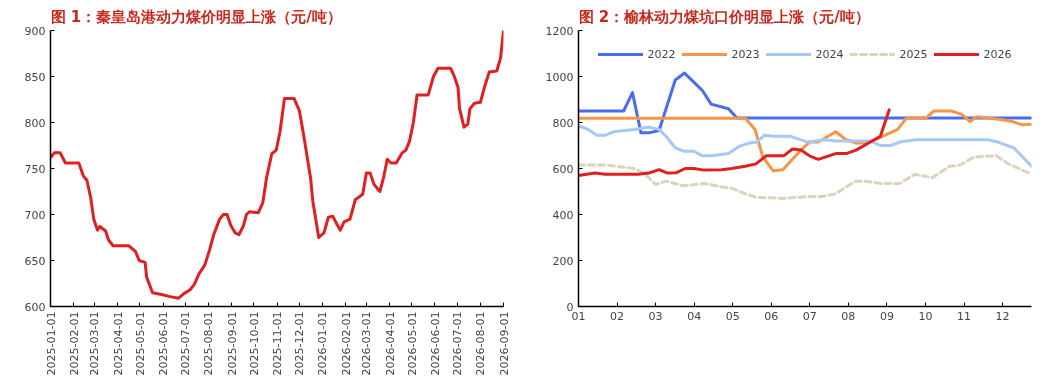  What do you see at coordinates (300, 343) in the screenshot?
I see `x-tick-label: 2025-12-01` at bounding box center [300, 343].